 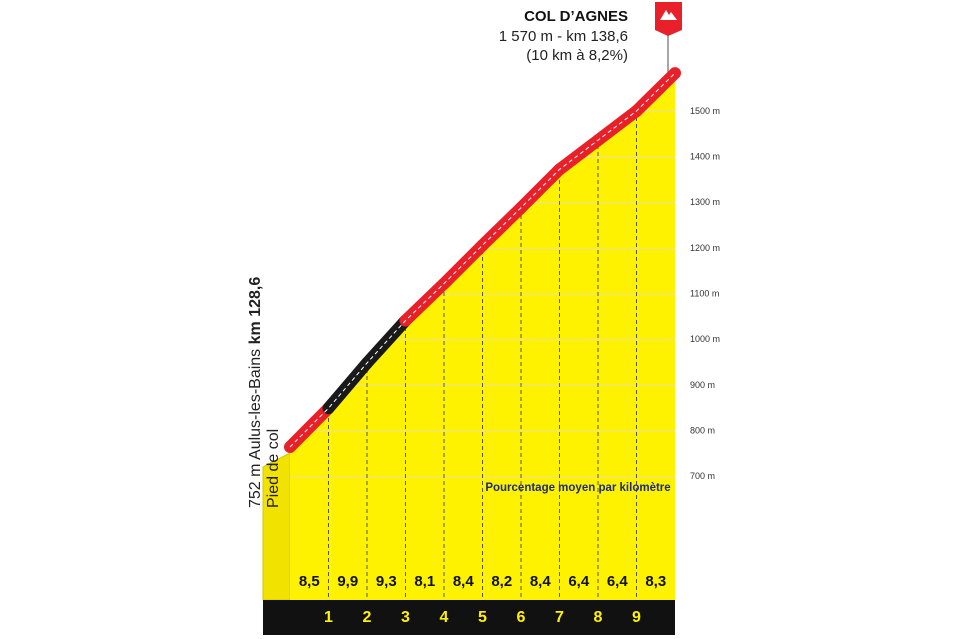 What do you see at coordinates (705, 111) in the screenshot?
I see `y-tick-label: 1500 m` at bounding box center [705, 111].